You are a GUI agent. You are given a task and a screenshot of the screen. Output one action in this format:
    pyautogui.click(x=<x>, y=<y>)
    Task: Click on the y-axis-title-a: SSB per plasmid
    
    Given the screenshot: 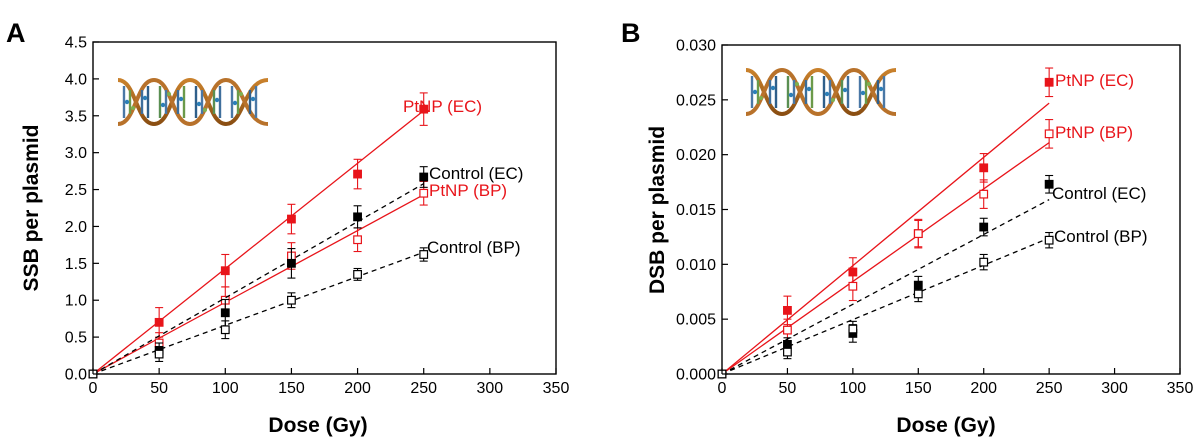 What is the action you would take?
    pyautogui.click(x=31, y=208)
    